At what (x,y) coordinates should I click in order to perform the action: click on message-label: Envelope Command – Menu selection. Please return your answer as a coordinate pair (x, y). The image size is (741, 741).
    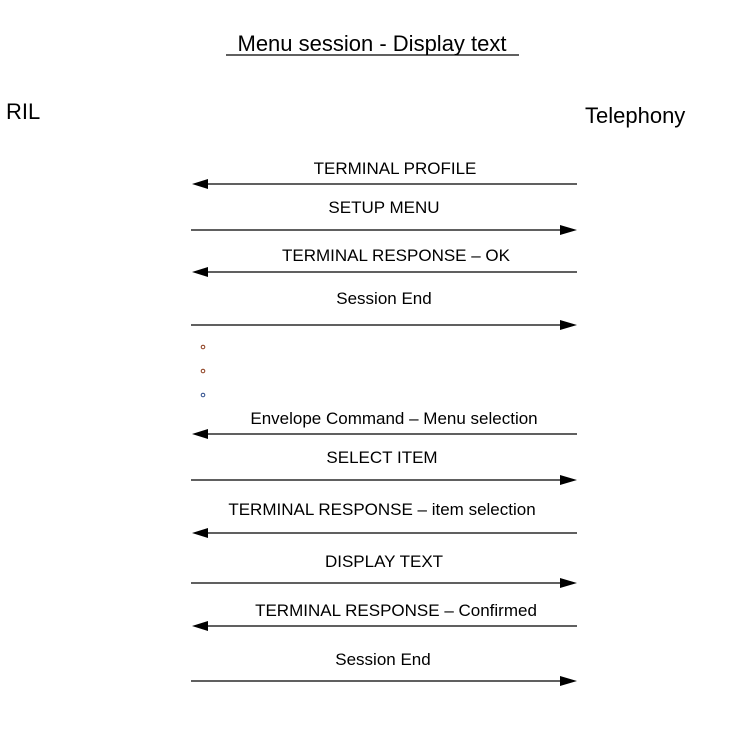
    Looking at the image, I should click on (393, 418).